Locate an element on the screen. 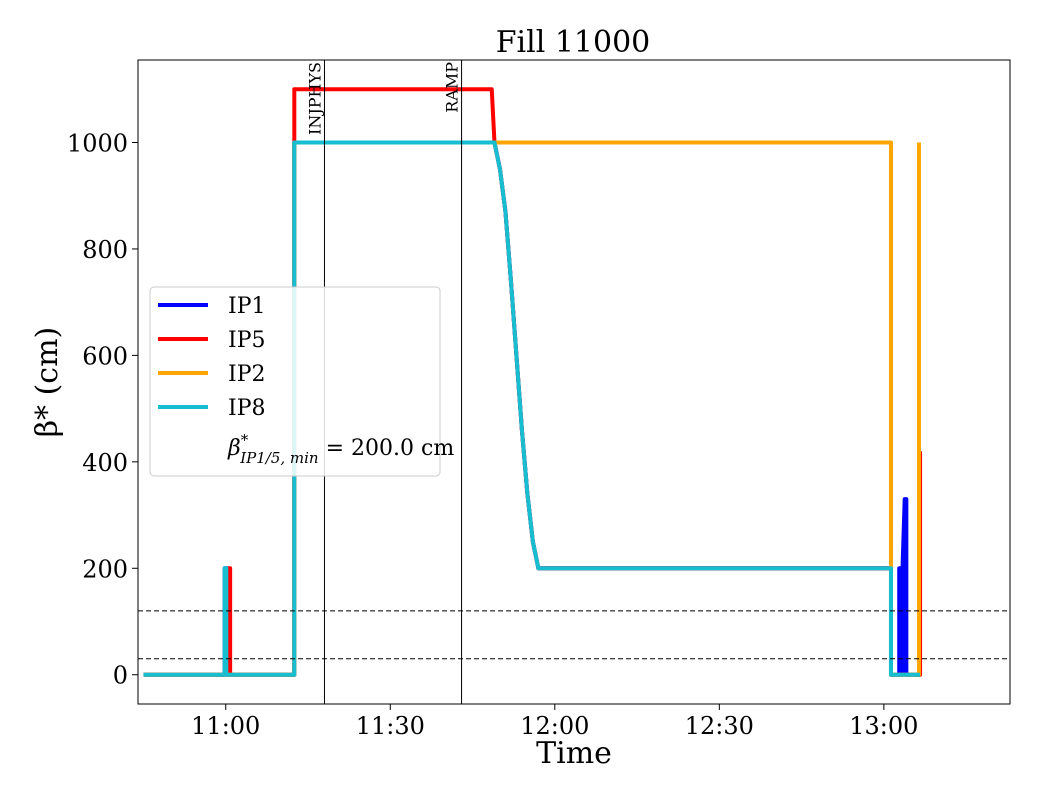  y-axis-label: β* (cm) is located at coordinates (47, 382).